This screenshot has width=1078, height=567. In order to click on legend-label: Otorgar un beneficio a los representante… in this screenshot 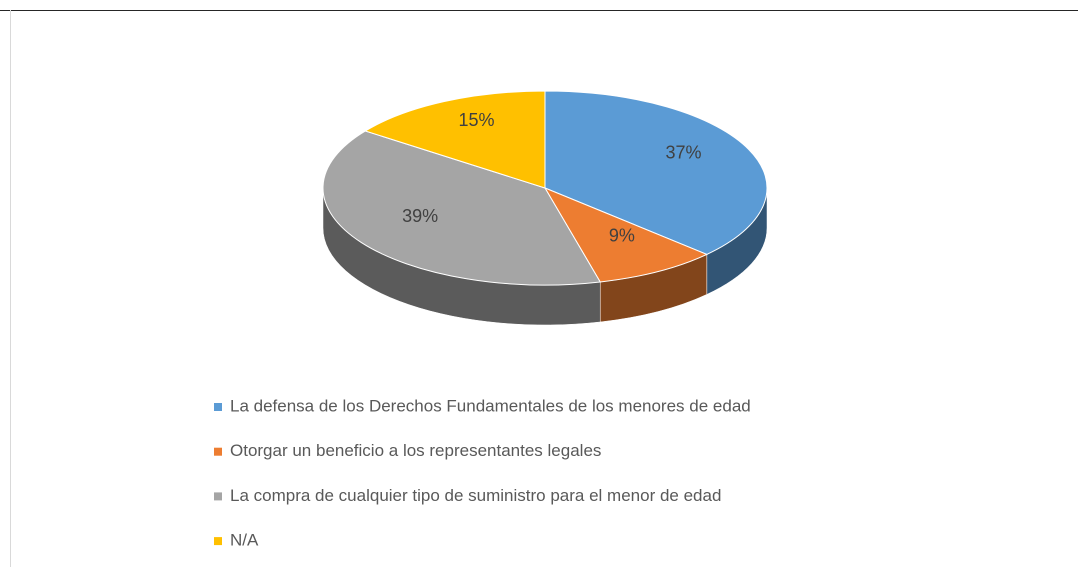, I will do `click(415, 450)`.